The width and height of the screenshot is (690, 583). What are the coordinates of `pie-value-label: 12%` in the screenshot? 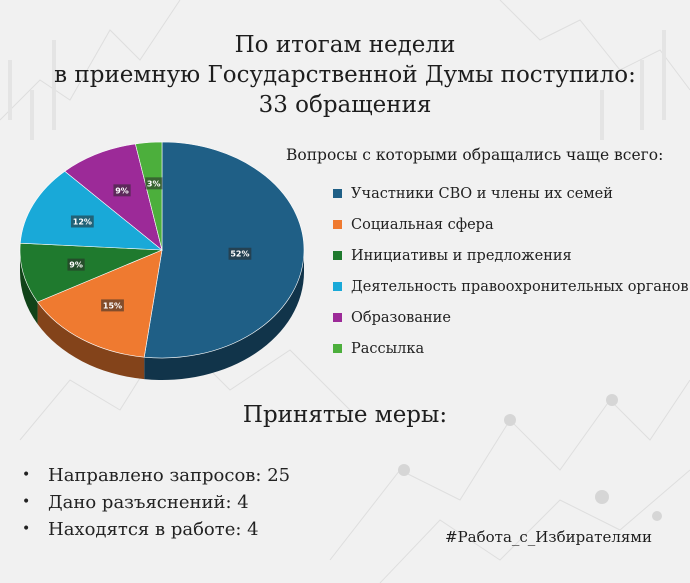 It's located at (82, 221).